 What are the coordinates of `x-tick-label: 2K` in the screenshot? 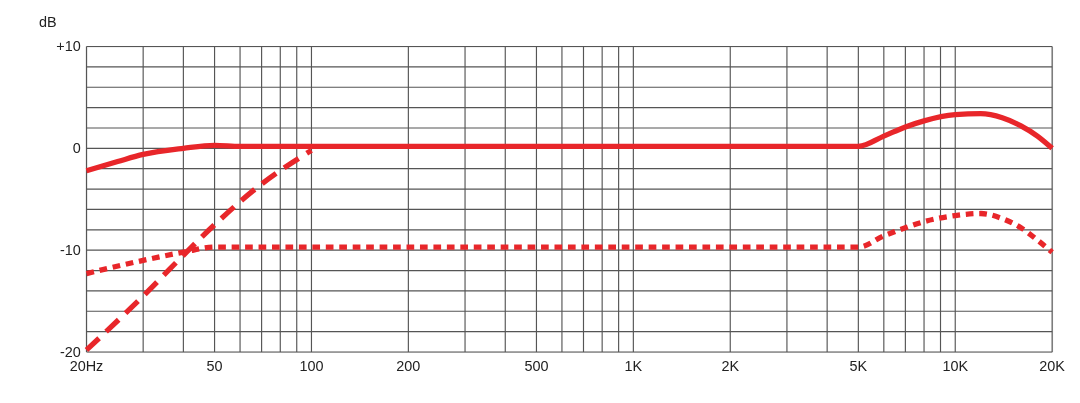 It's located at (730, 366).